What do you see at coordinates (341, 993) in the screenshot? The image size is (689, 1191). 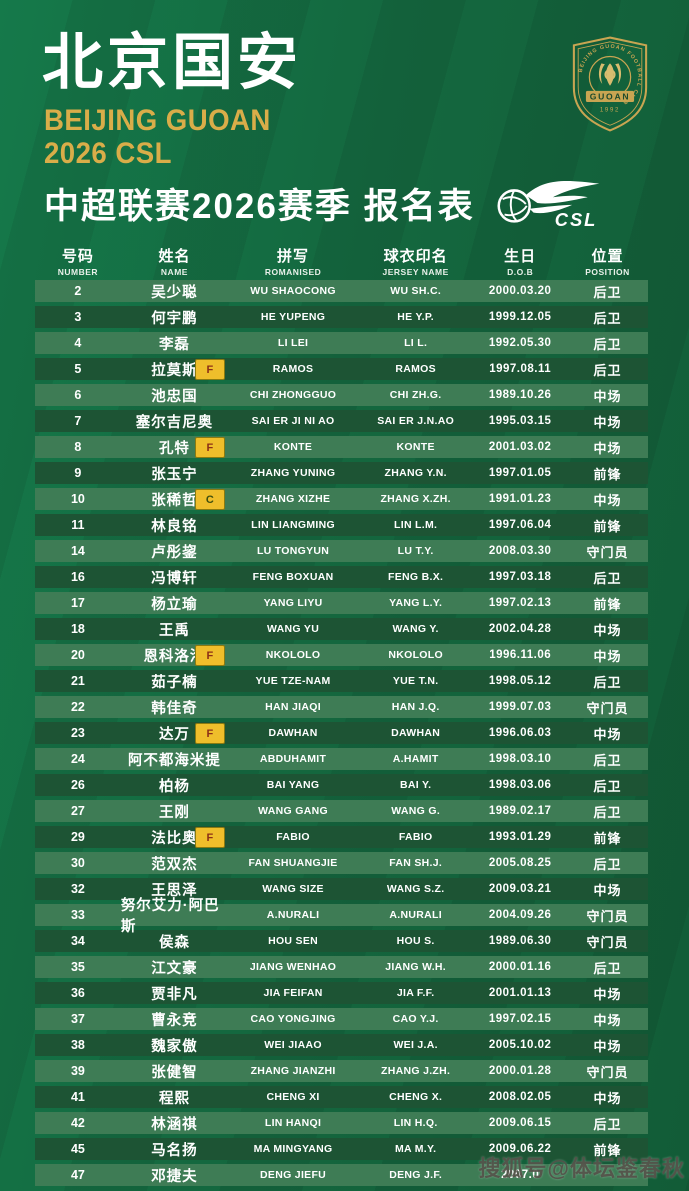 I see `table-row: 36 贾非凡 JIA FEIFAN JIA F.F. 2001.01.13 中场` at bounding box center [341, 993].